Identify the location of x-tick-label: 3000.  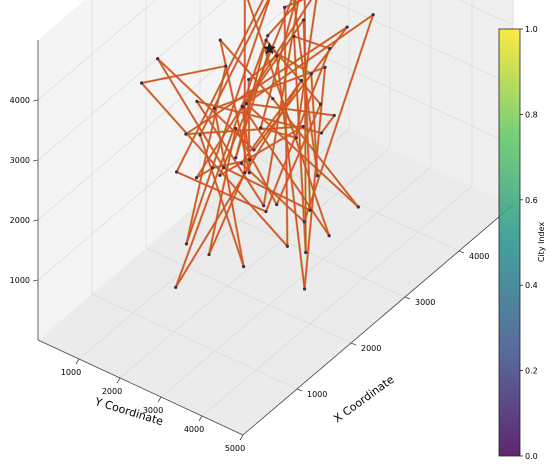
(425, 302).